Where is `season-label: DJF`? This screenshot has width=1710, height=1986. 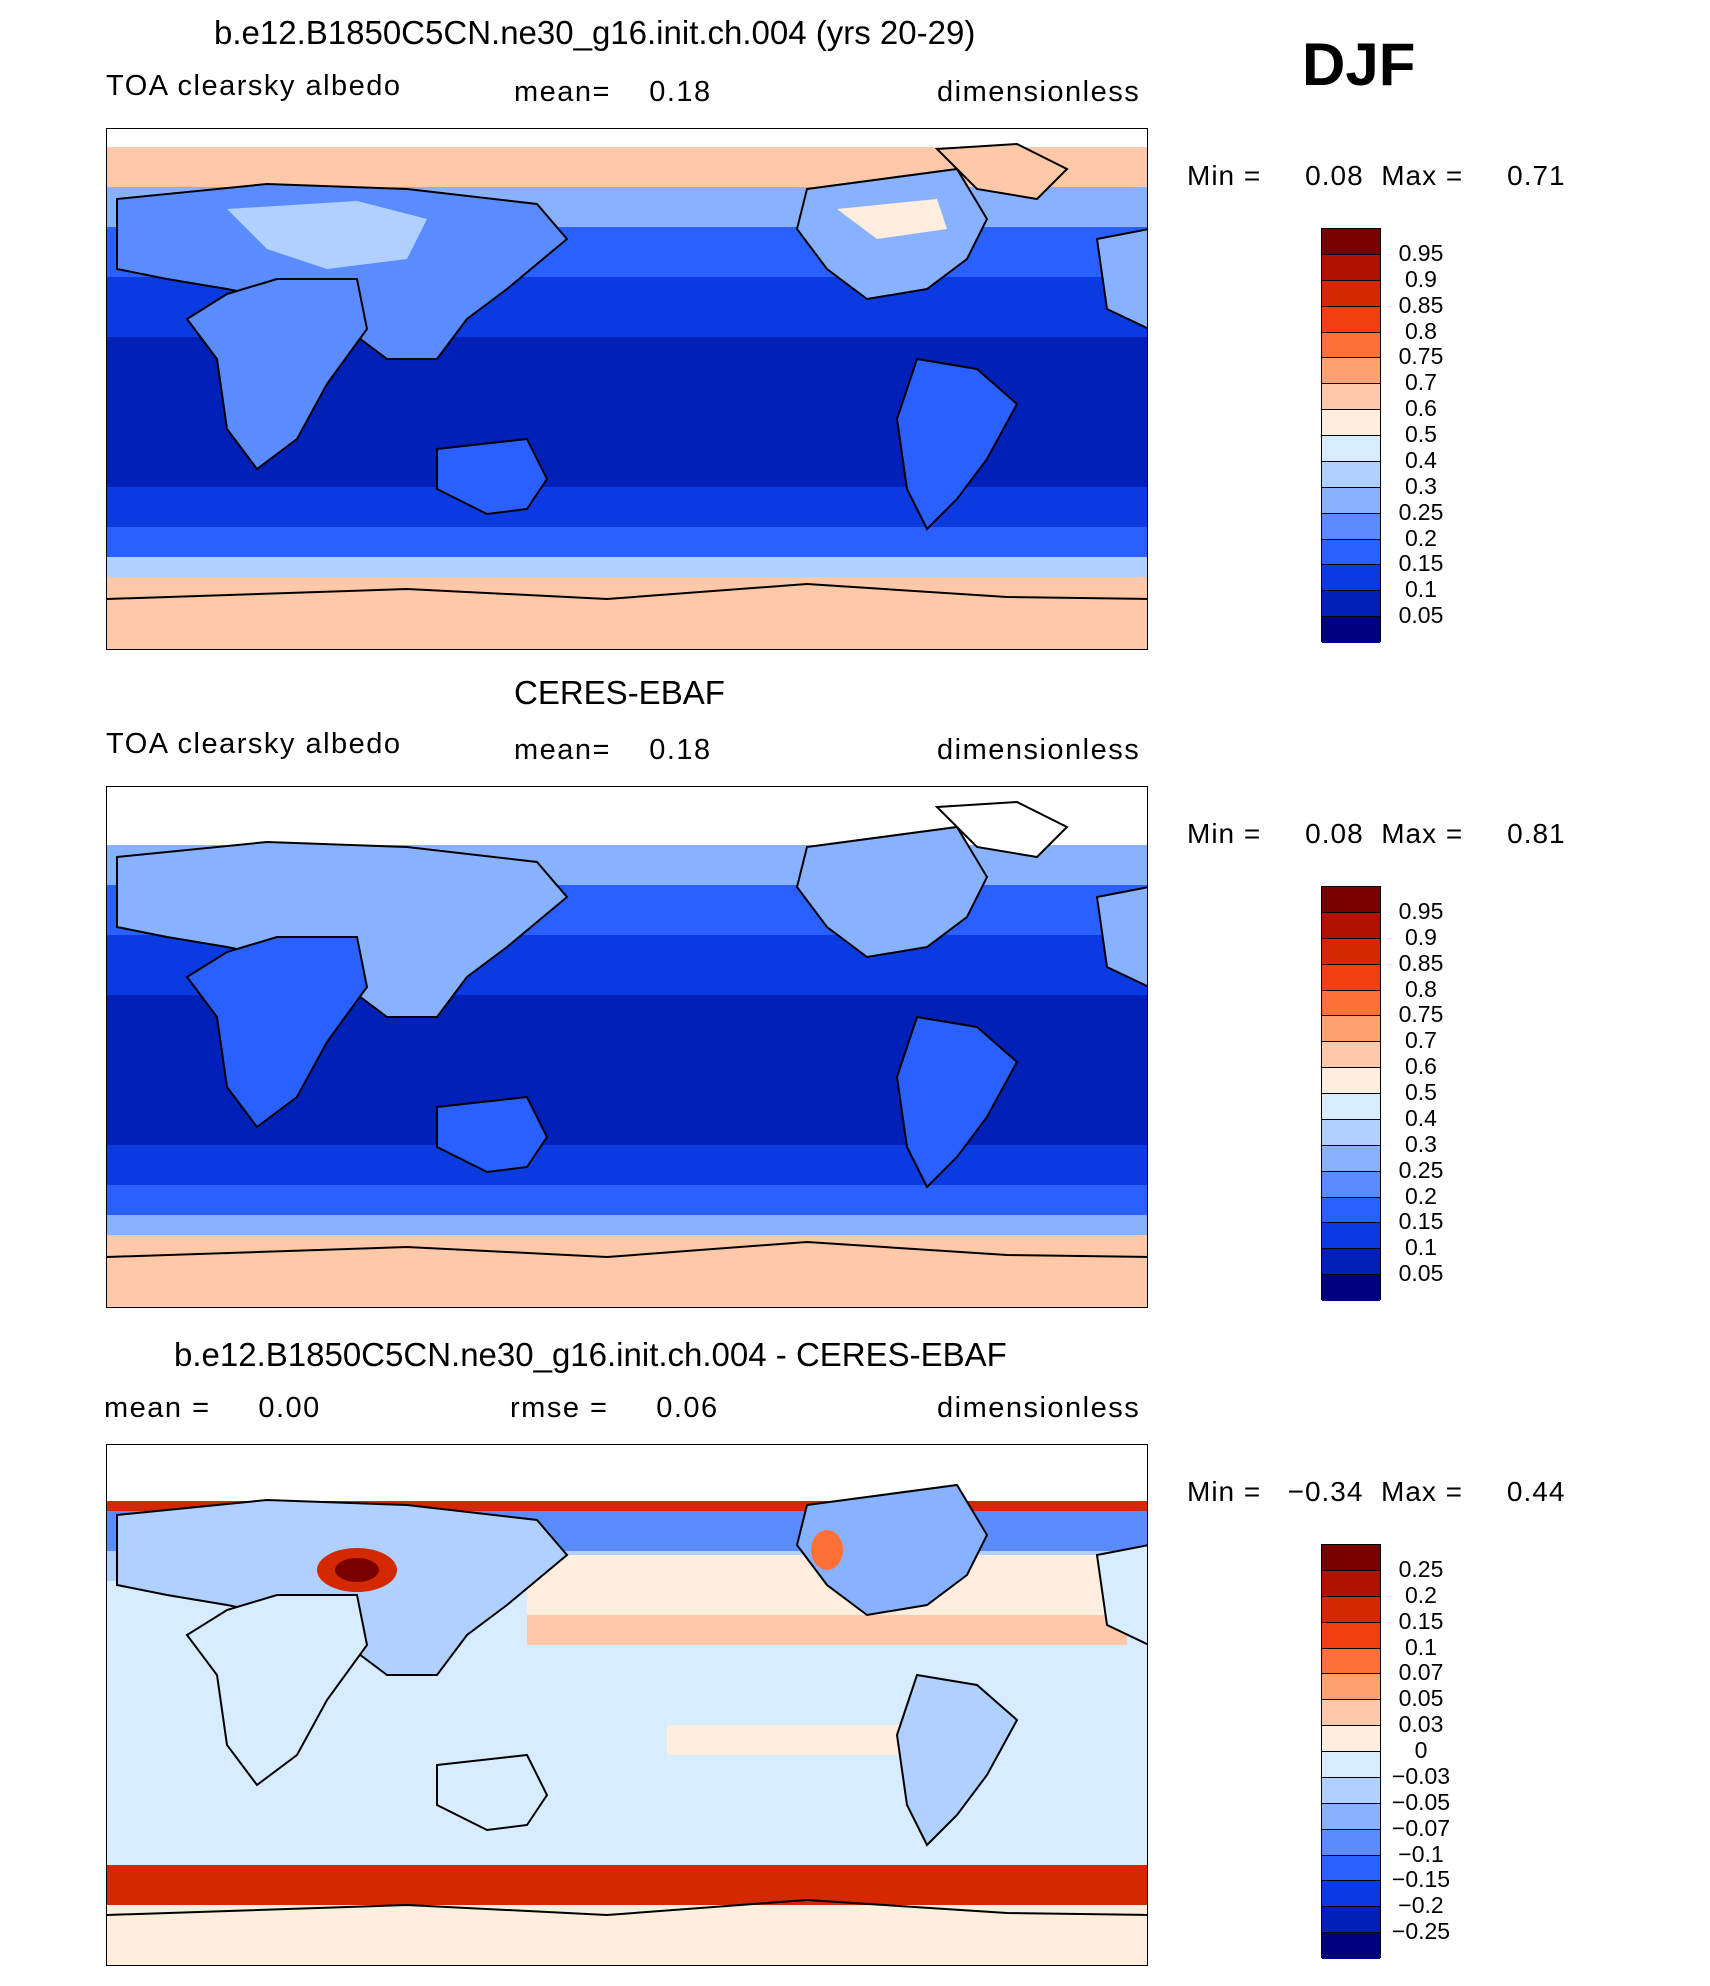 season-label: DJF is located at coordinates (1359, 64).